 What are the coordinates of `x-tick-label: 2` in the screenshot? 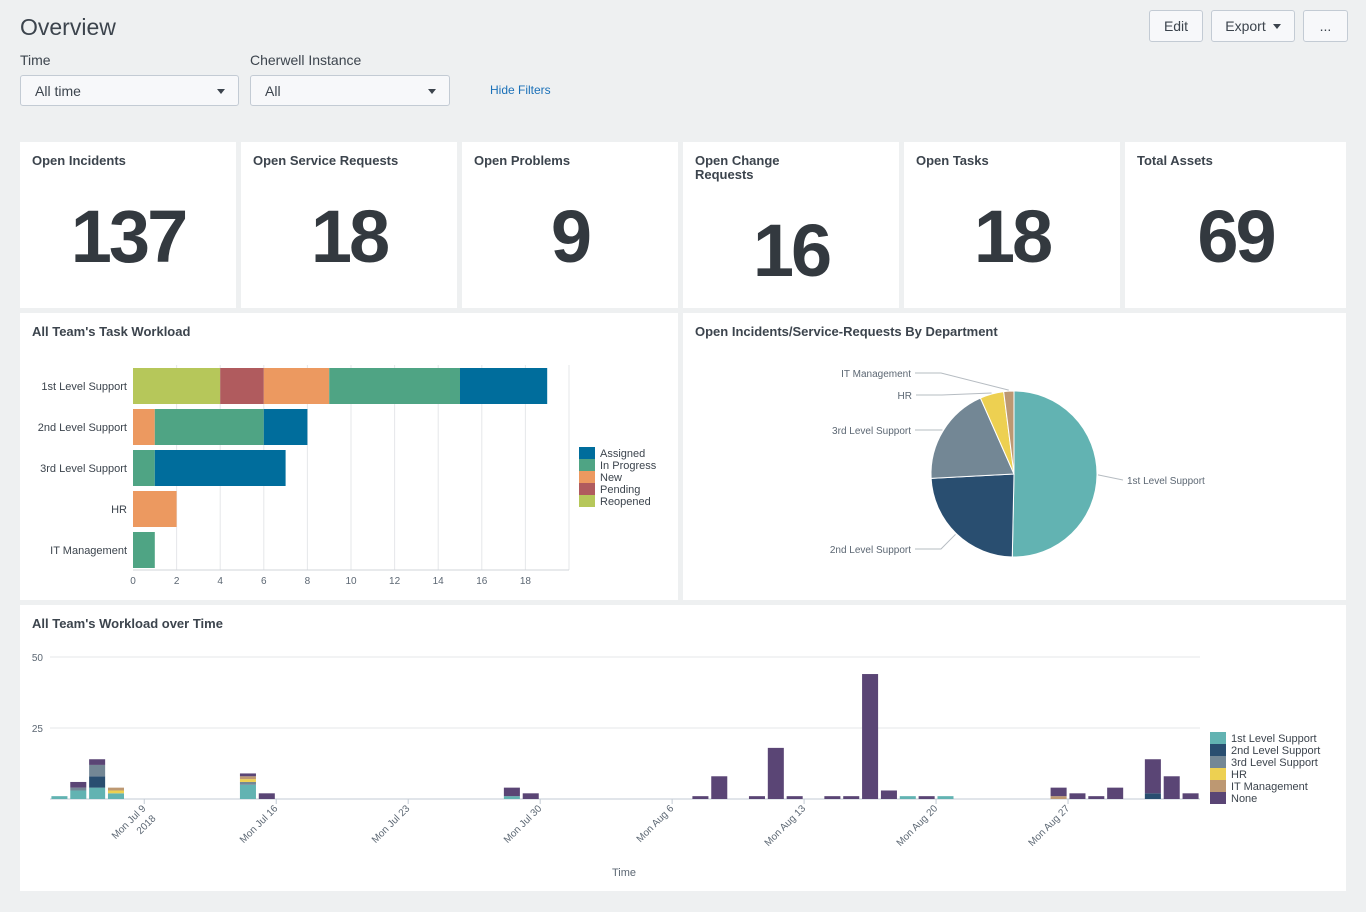 It's located at (177, 581).